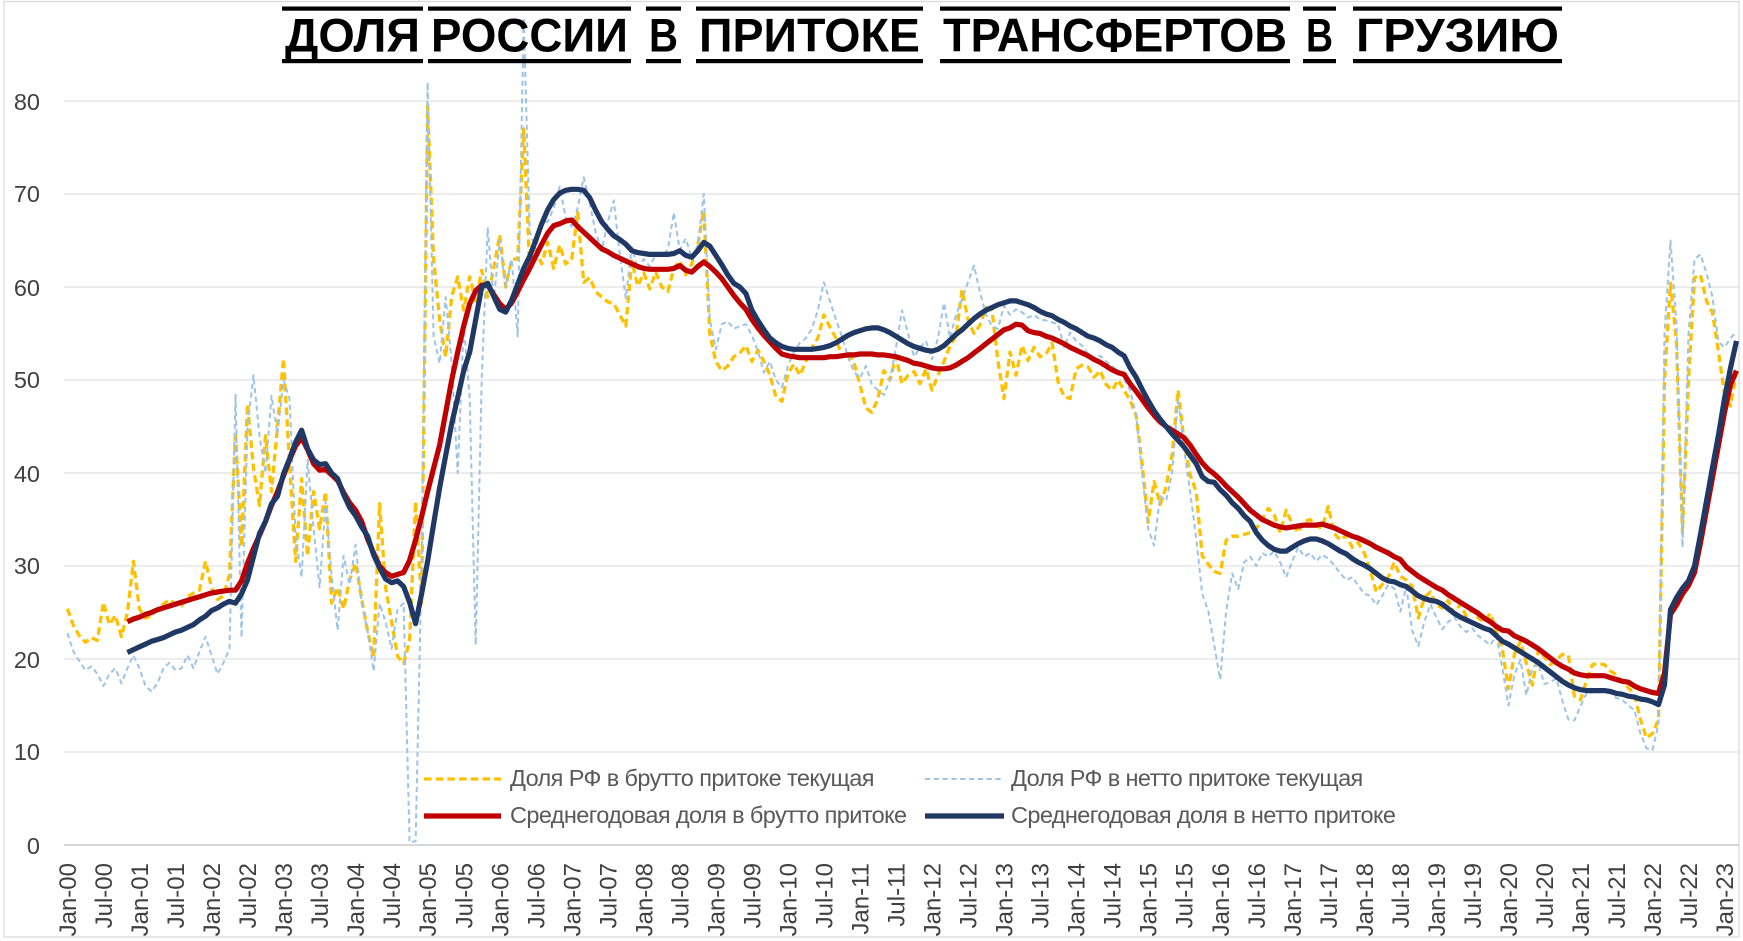 The width and height of the screenshot is (1743, 941). I want to click on svg-text: Jan-09, so click(716, 899).